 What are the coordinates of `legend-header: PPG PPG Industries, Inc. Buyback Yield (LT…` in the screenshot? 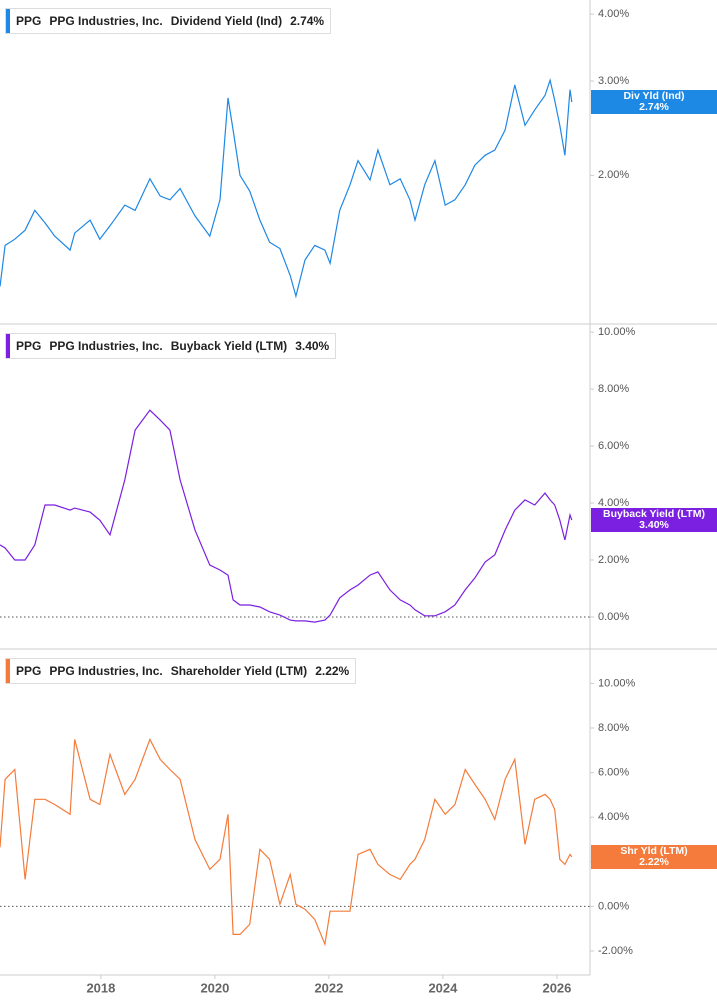 It's located at (171, 346).